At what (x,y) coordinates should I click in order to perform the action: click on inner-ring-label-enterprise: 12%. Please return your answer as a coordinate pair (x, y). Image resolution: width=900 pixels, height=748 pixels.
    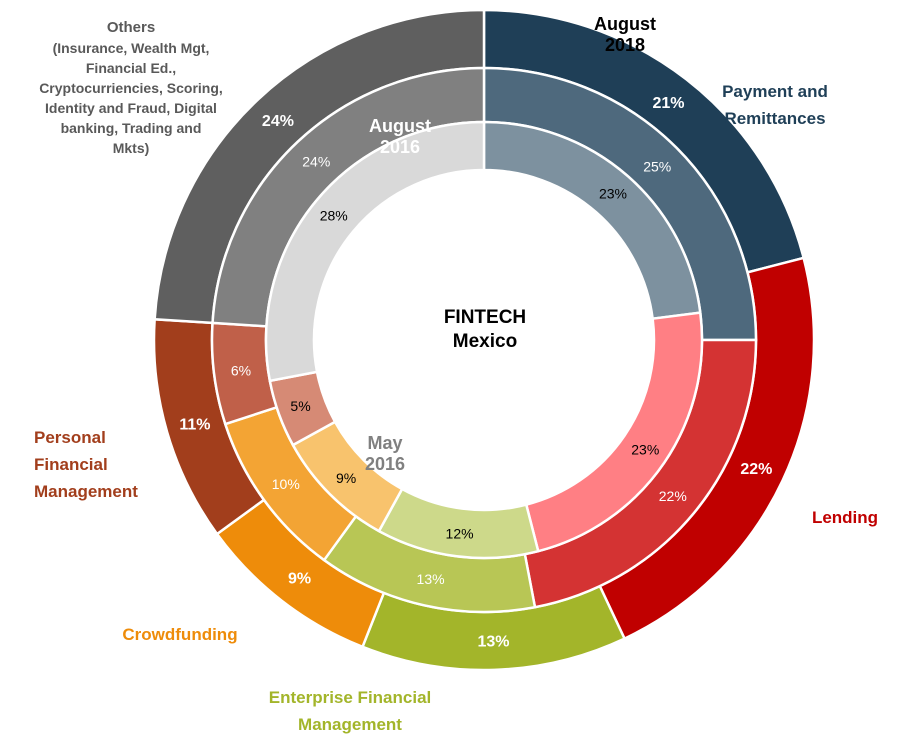
    Looking at the image, I should click on (460, 533).